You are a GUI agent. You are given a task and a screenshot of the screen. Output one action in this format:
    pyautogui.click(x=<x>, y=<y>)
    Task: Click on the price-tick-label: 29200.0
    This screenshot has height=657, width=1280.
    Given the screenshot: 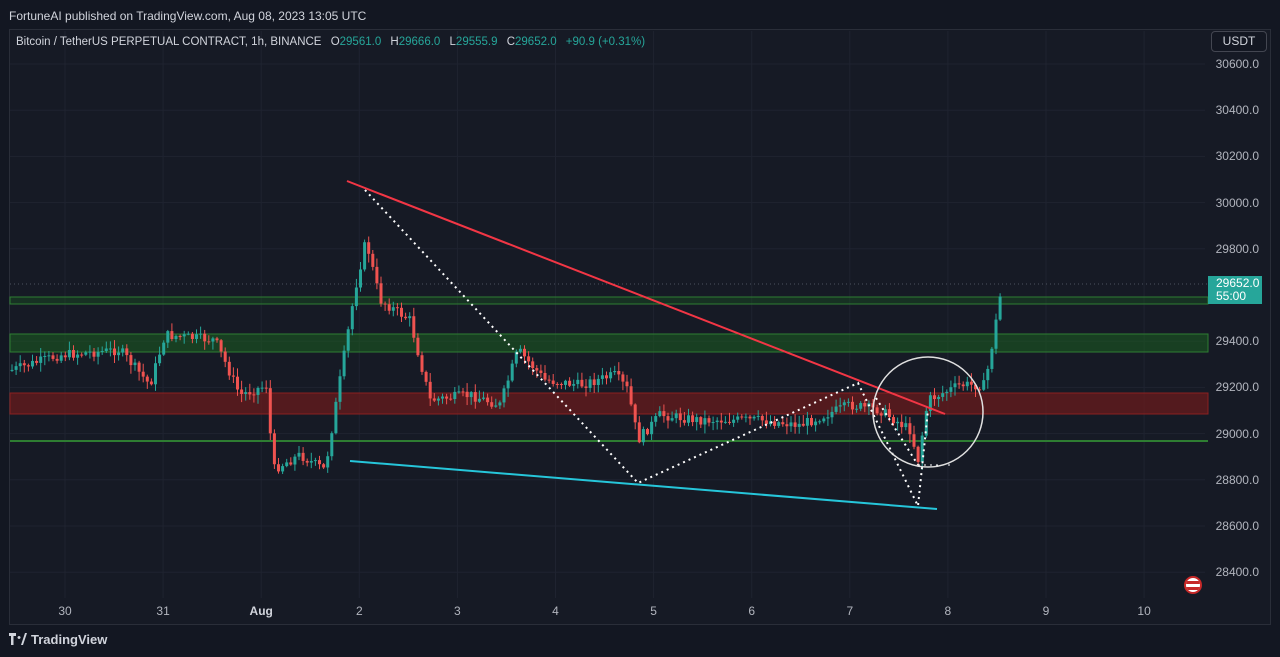 What is the action you would take?
    pyautogui.click(x=1237, y=387)
    